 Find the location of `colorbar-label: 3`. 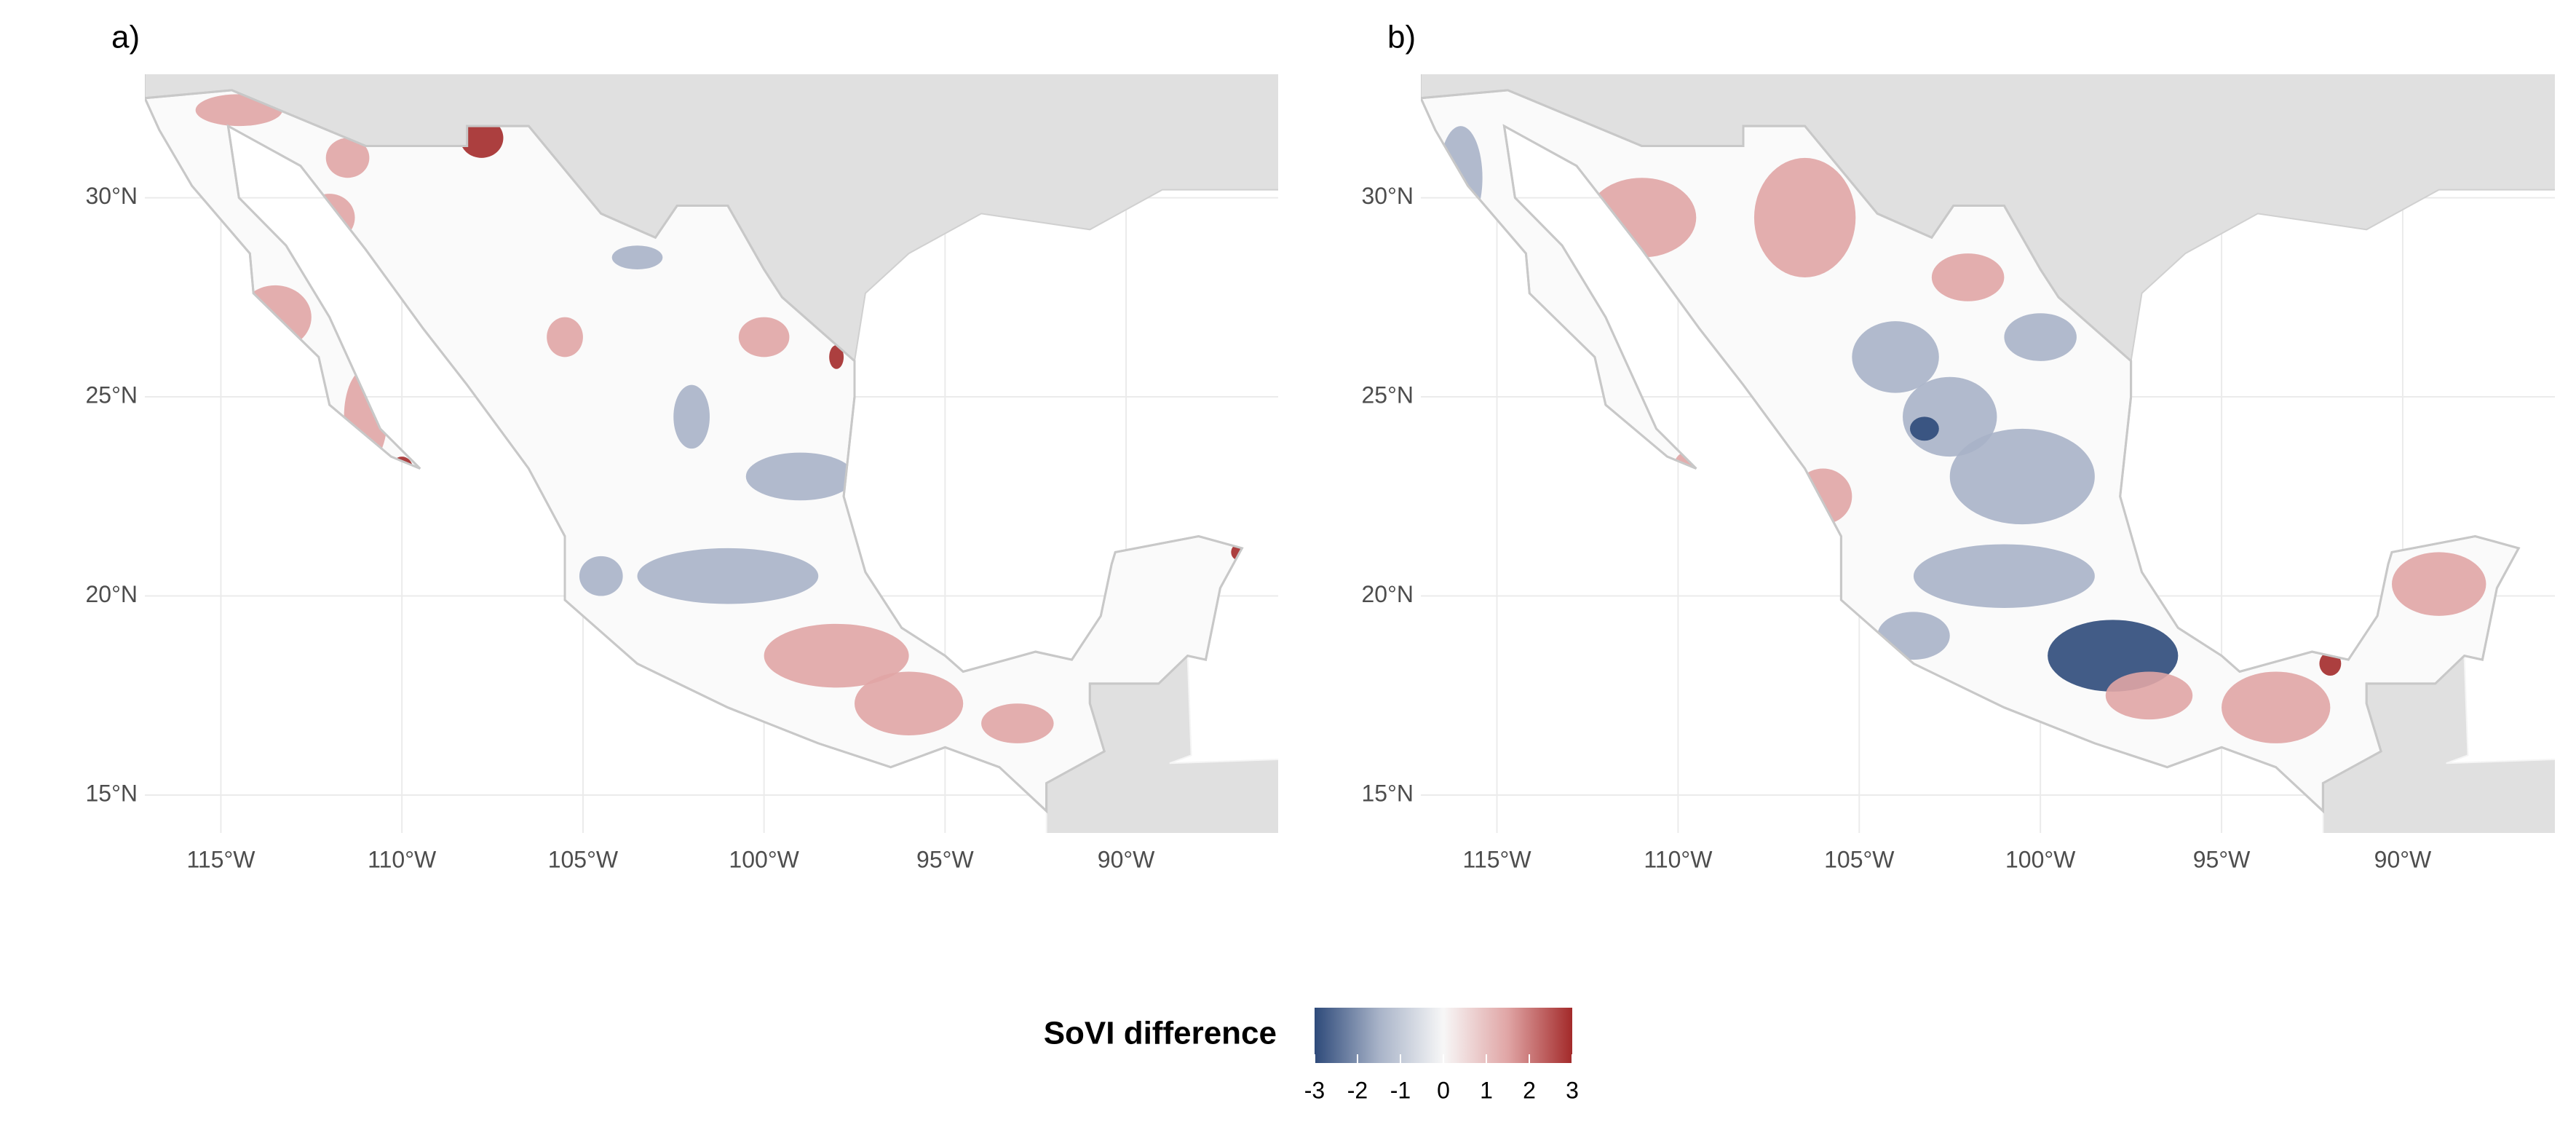

colorbar-label: 3 is located at coordinates (1572, 1090).